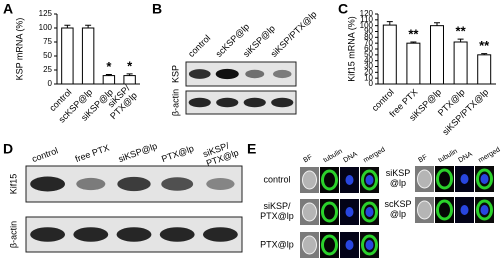  What do you see at coordinates (368, 60) in the screenshot?
I see `y-tick-label: 40` at bounding box center [368, 60].